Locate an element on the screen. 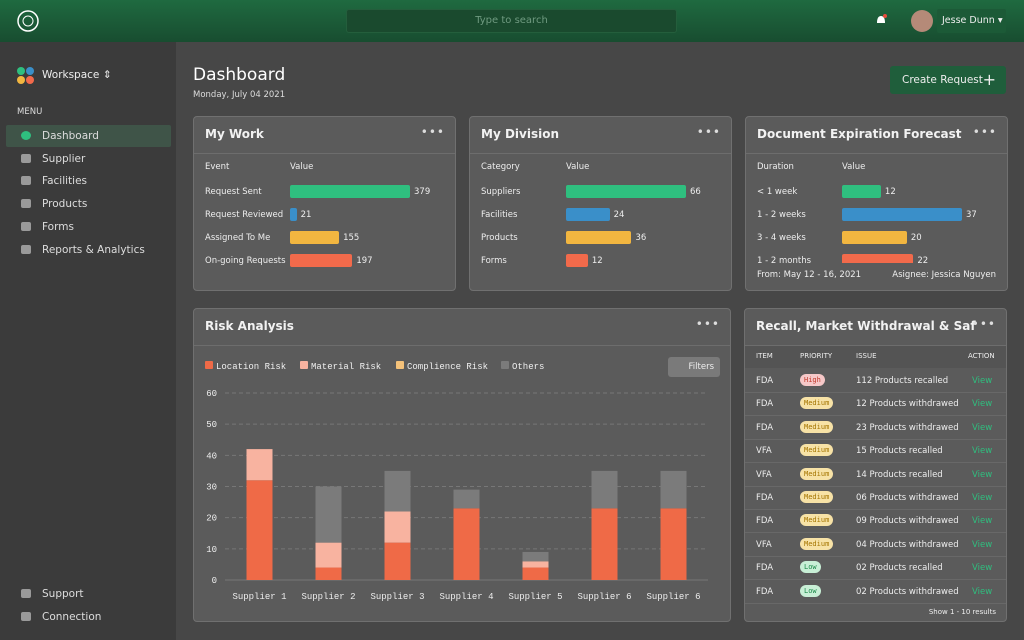 The image size is (1024, 640). avatar is located at coordinates (922, 21).